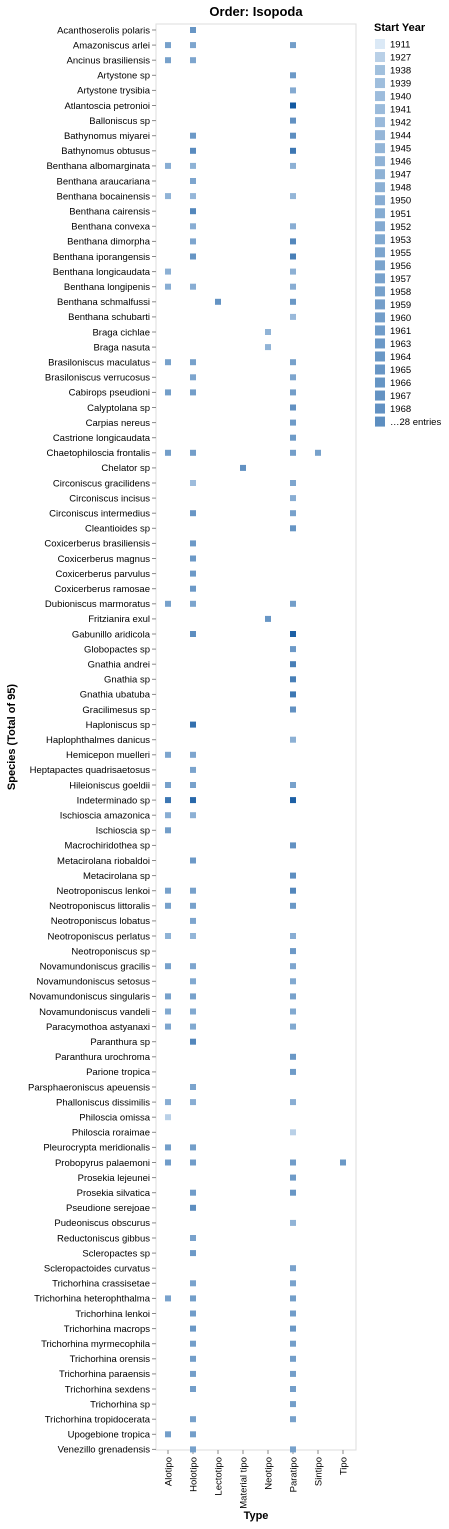 Image resolution: width=449 pixels, height=1529 pixels. What do you see at coordinates (97, 378) in the screenshot?
I see `y-tick-label: Brasiloniscus verrucosus` at bounding box center [97, 378].